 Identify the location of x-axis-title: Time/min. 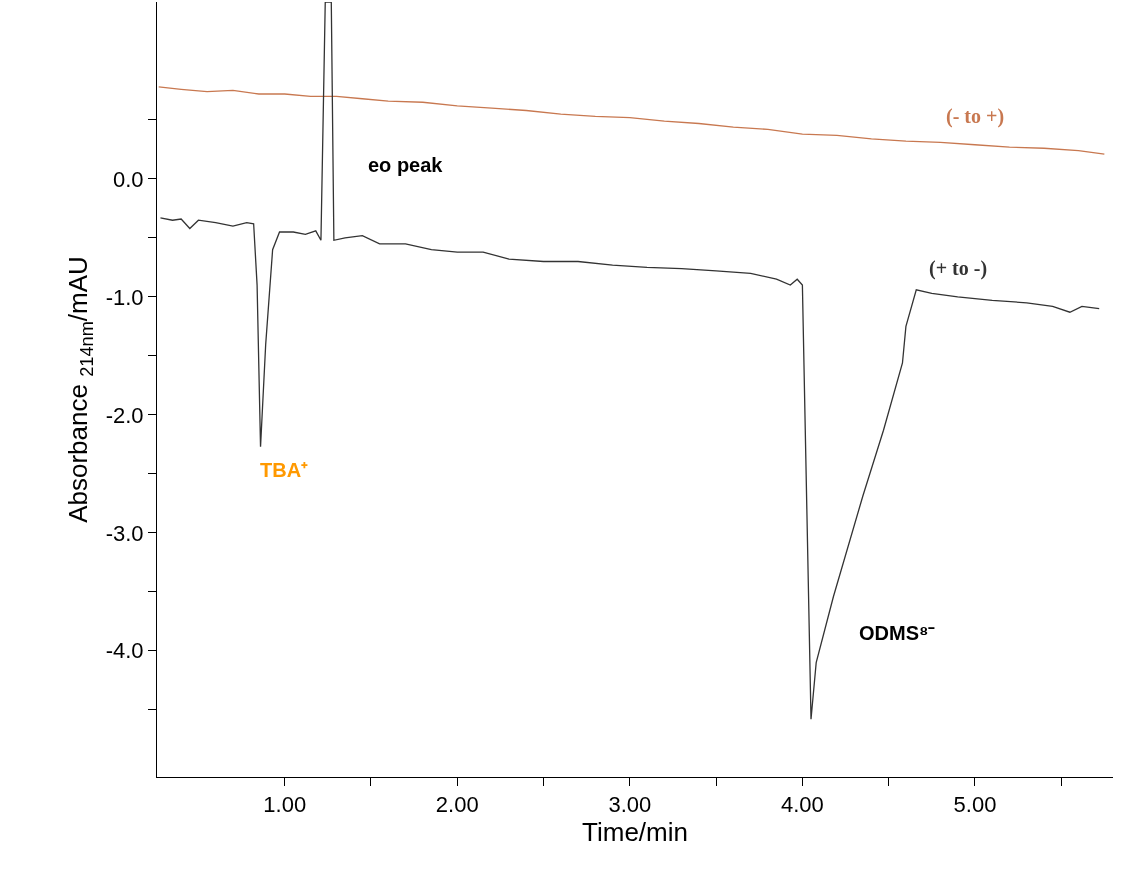
(635, 832).